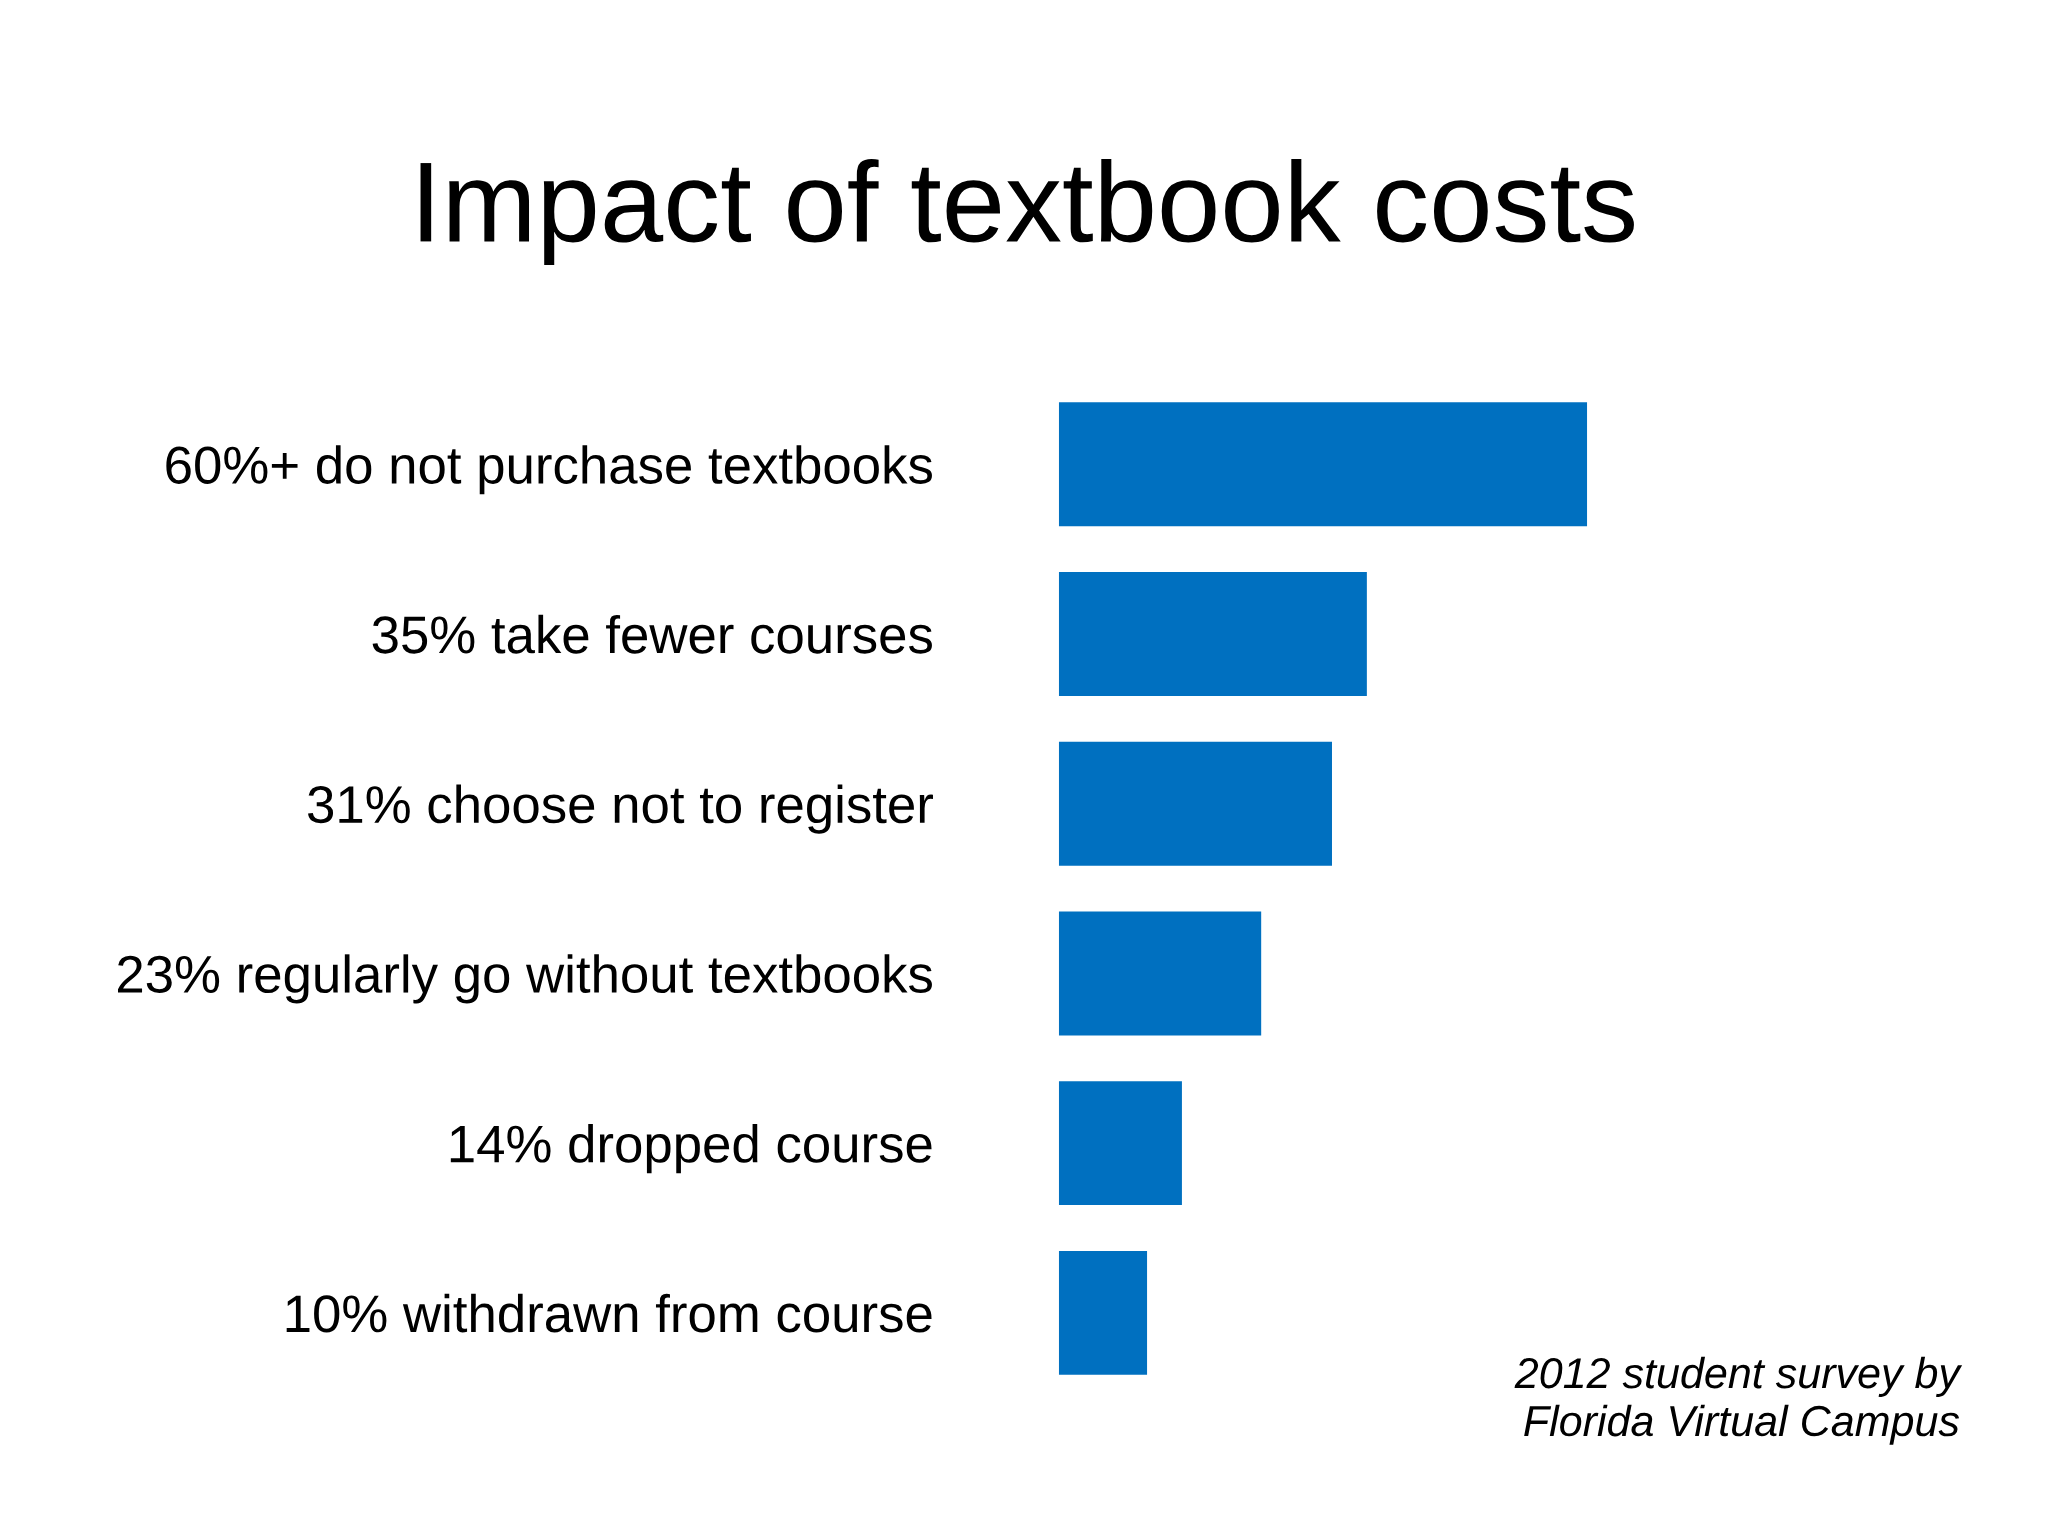  What do you see at coordinates (1738, 1400) in the screenshot?
I see `annotation: 2012 student survey by Florida Virtual Campus` at bounding box center [1738, 1400].